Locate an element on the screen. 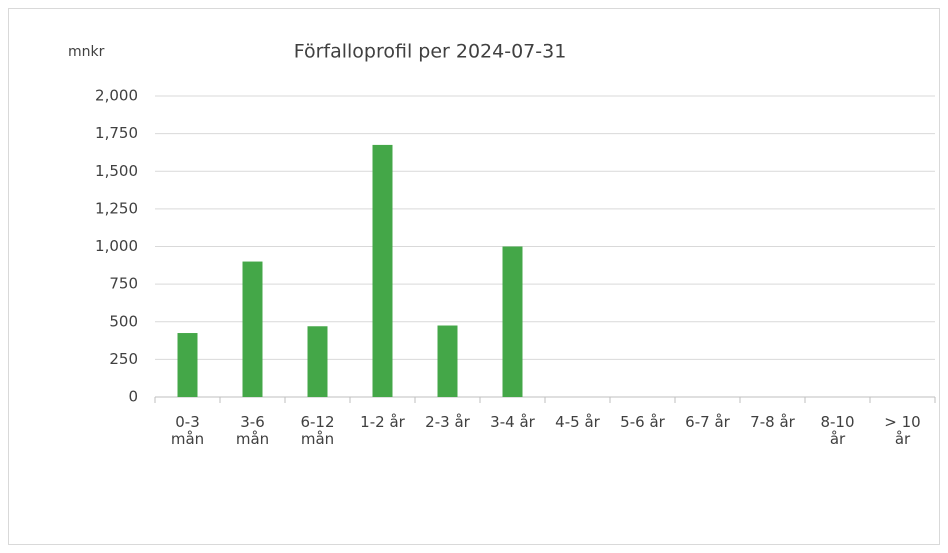 The image size is (948, 553). y-tick-label: 250 is located at coordinates (123, 359).